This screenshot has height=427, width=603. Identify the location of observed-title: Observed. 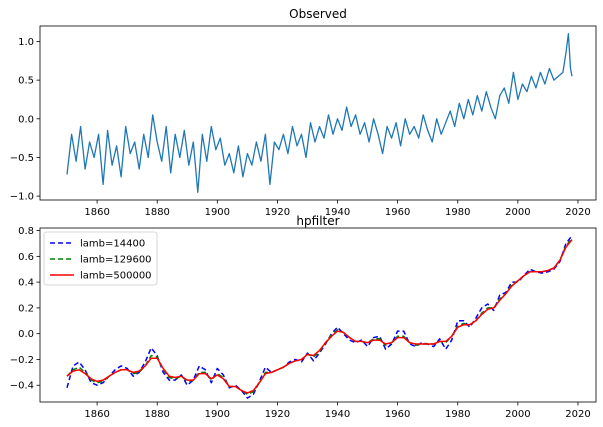
(318, 14).